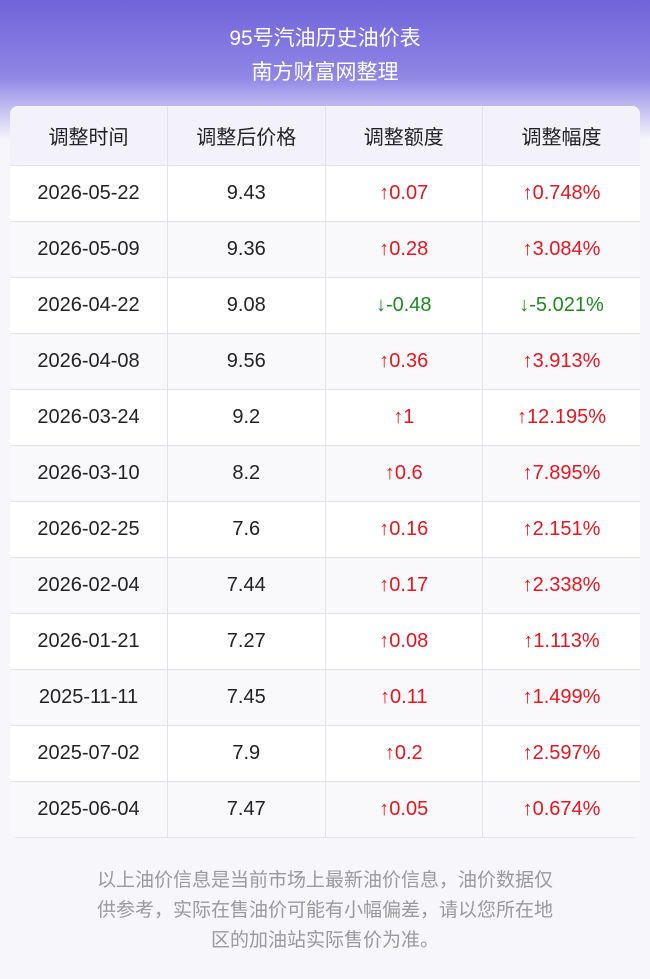 The width and height of the screenshot is (650, 979). What do you see at coordinates (246, 305) in the screenshot?
I see `table-cell: 9.08` at bounding box center [246, 305].